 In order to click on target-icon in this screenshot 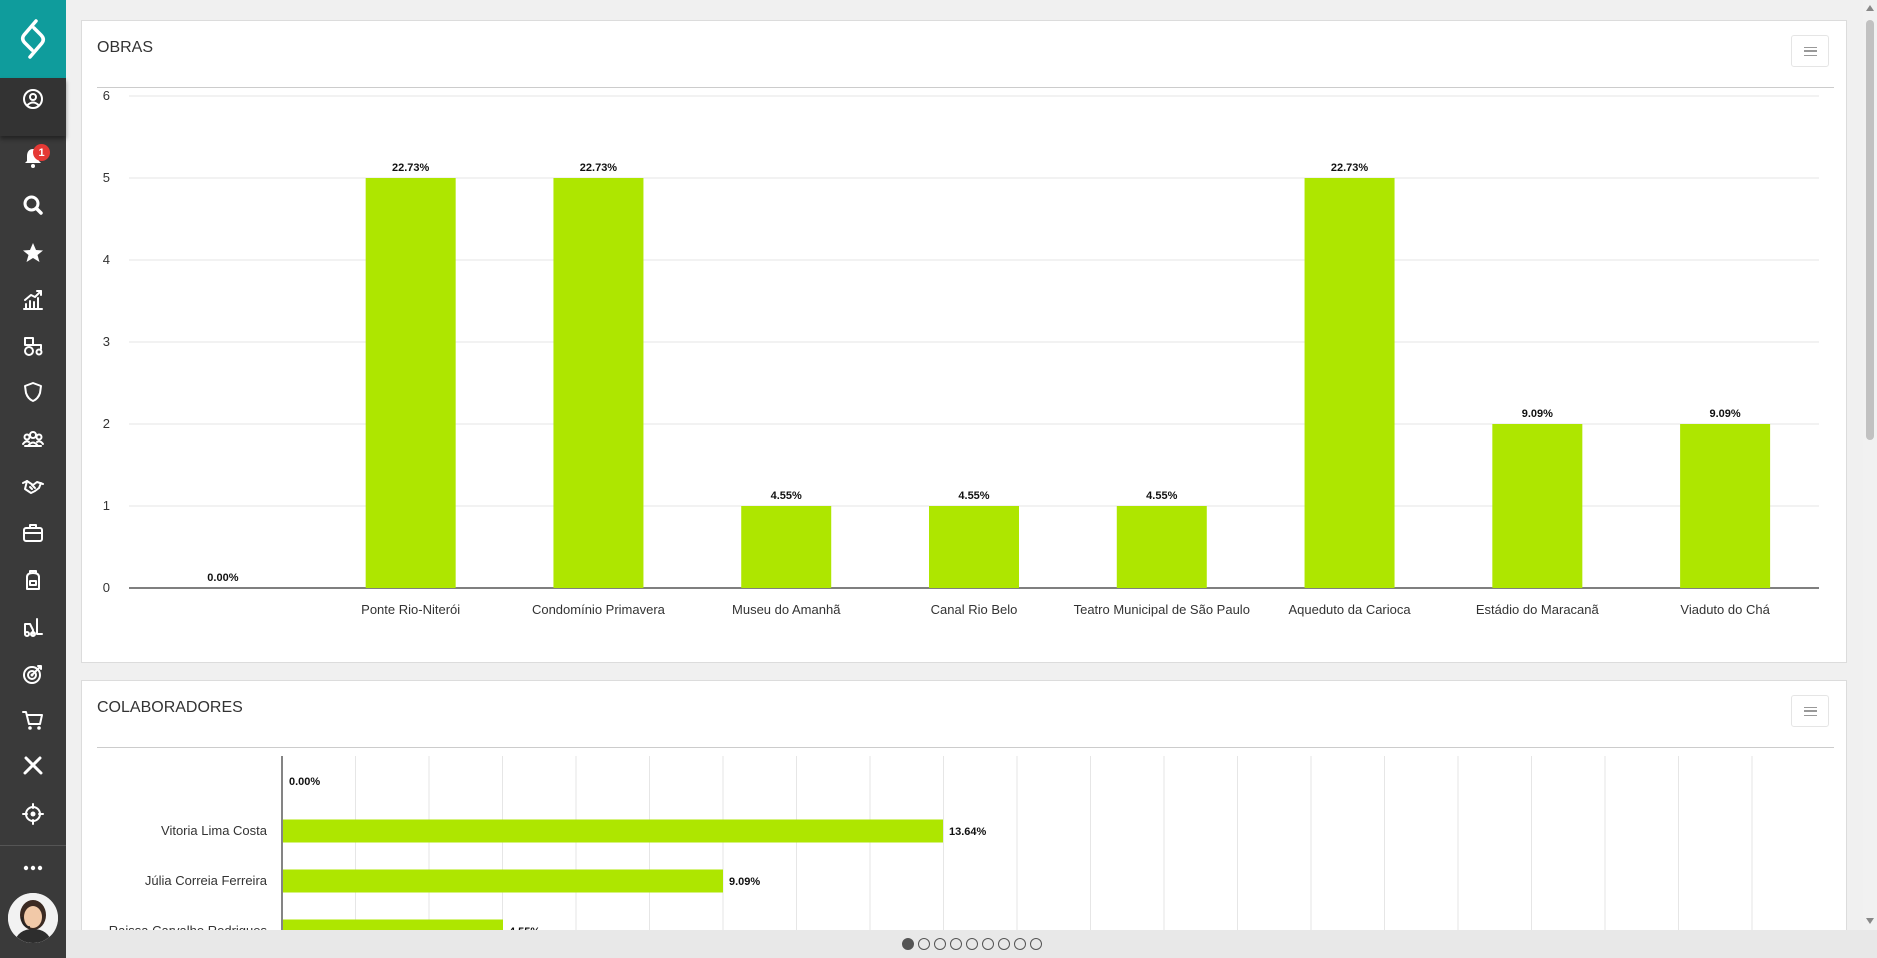, I will do `click(32, 674)`.